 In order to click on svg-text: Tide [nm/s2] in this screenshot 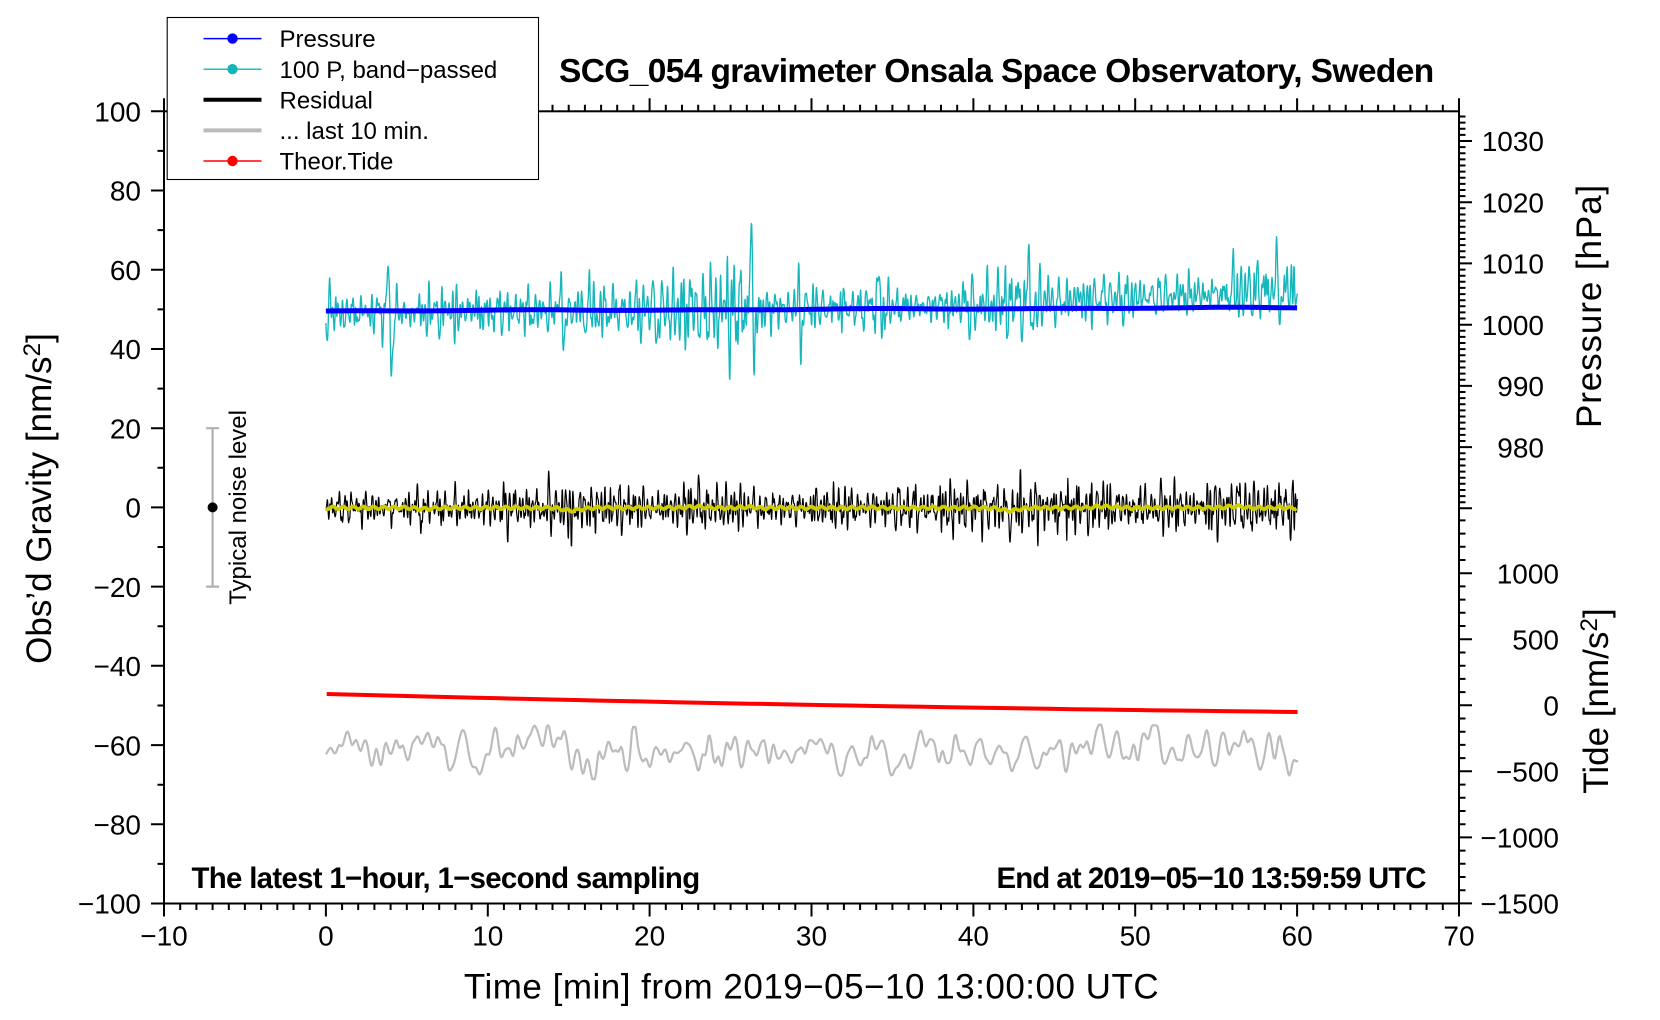, I will do `click(1596, 700)`.